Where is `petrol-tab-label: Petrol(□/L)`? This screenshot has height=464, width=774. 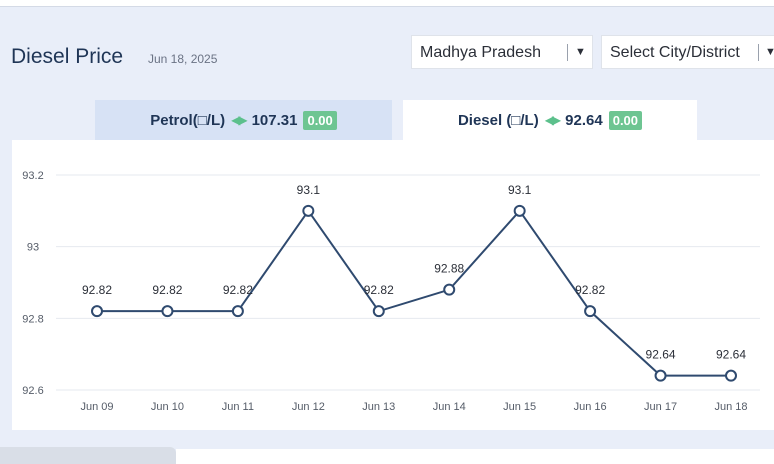 petrol-tab-label: Petrol(□/L) is located at coordinates (188, 120).